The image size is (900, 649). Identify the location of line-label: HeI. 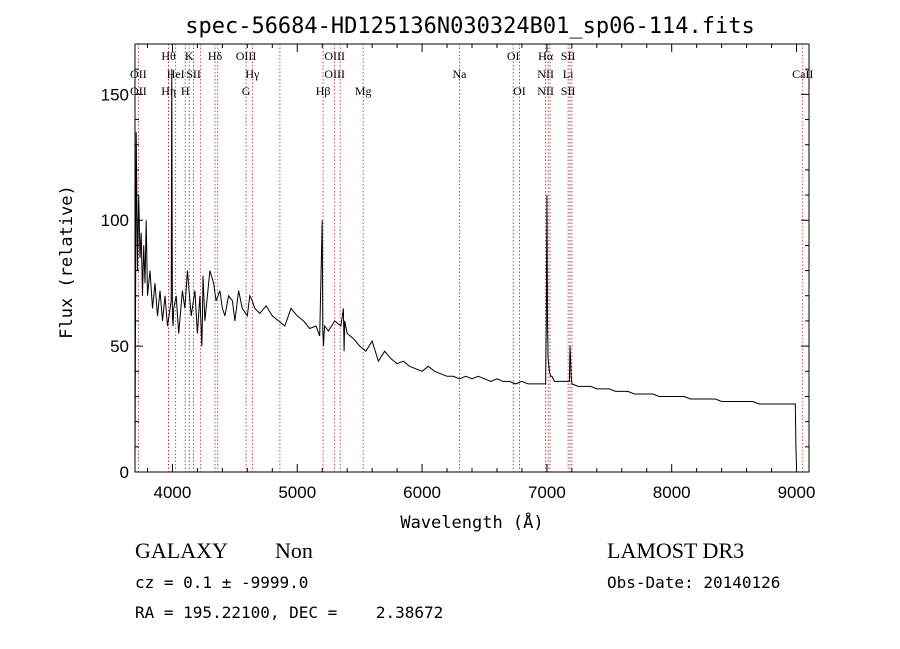
(176, 74).